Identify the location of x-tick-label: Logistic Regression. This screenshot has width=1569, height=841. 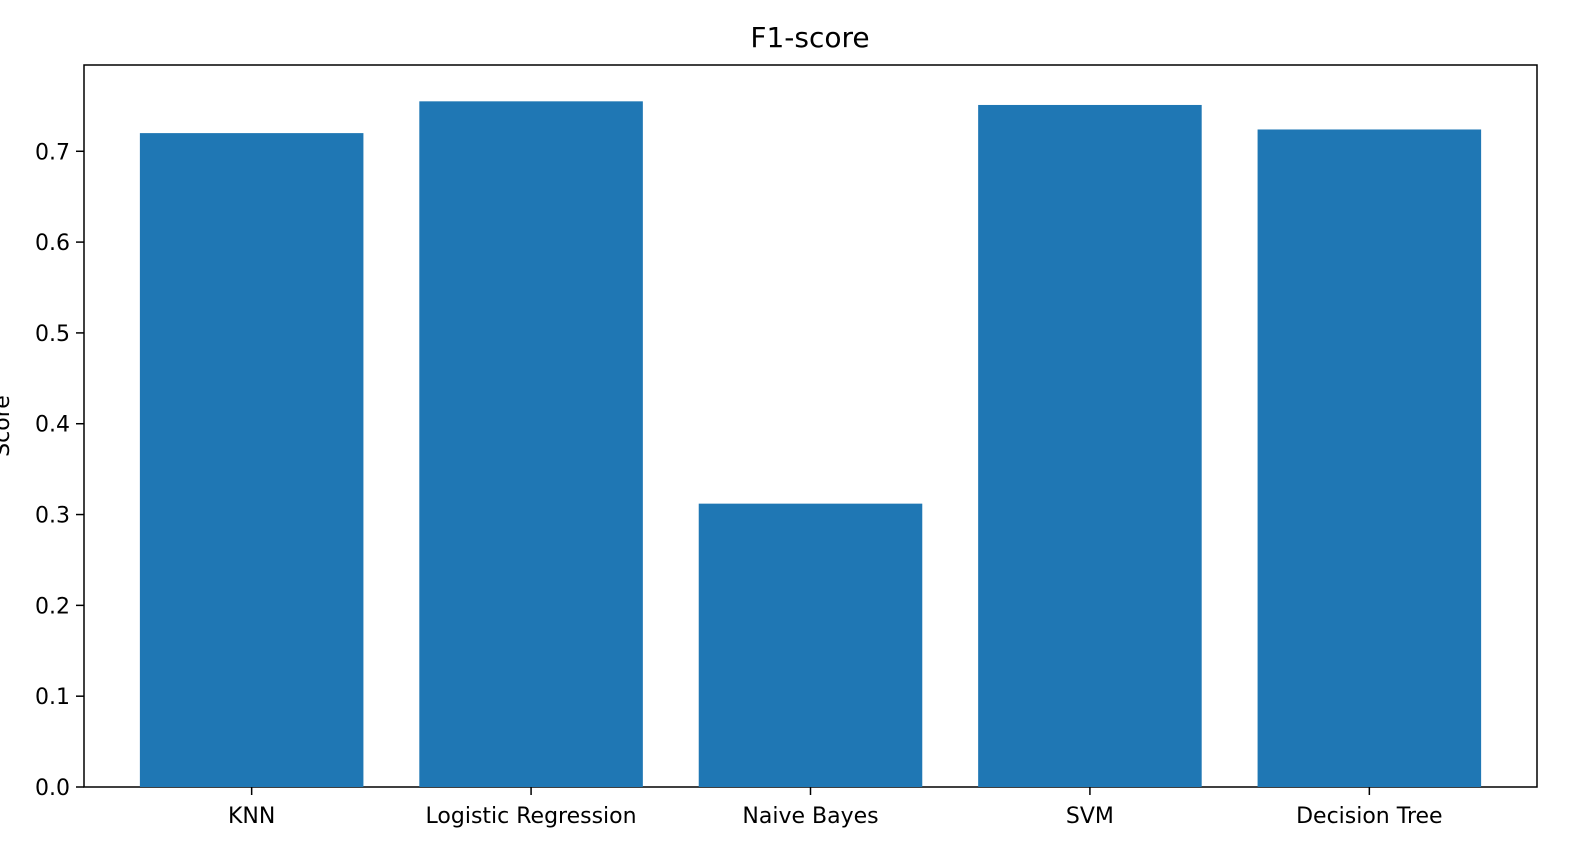
(531, 816).